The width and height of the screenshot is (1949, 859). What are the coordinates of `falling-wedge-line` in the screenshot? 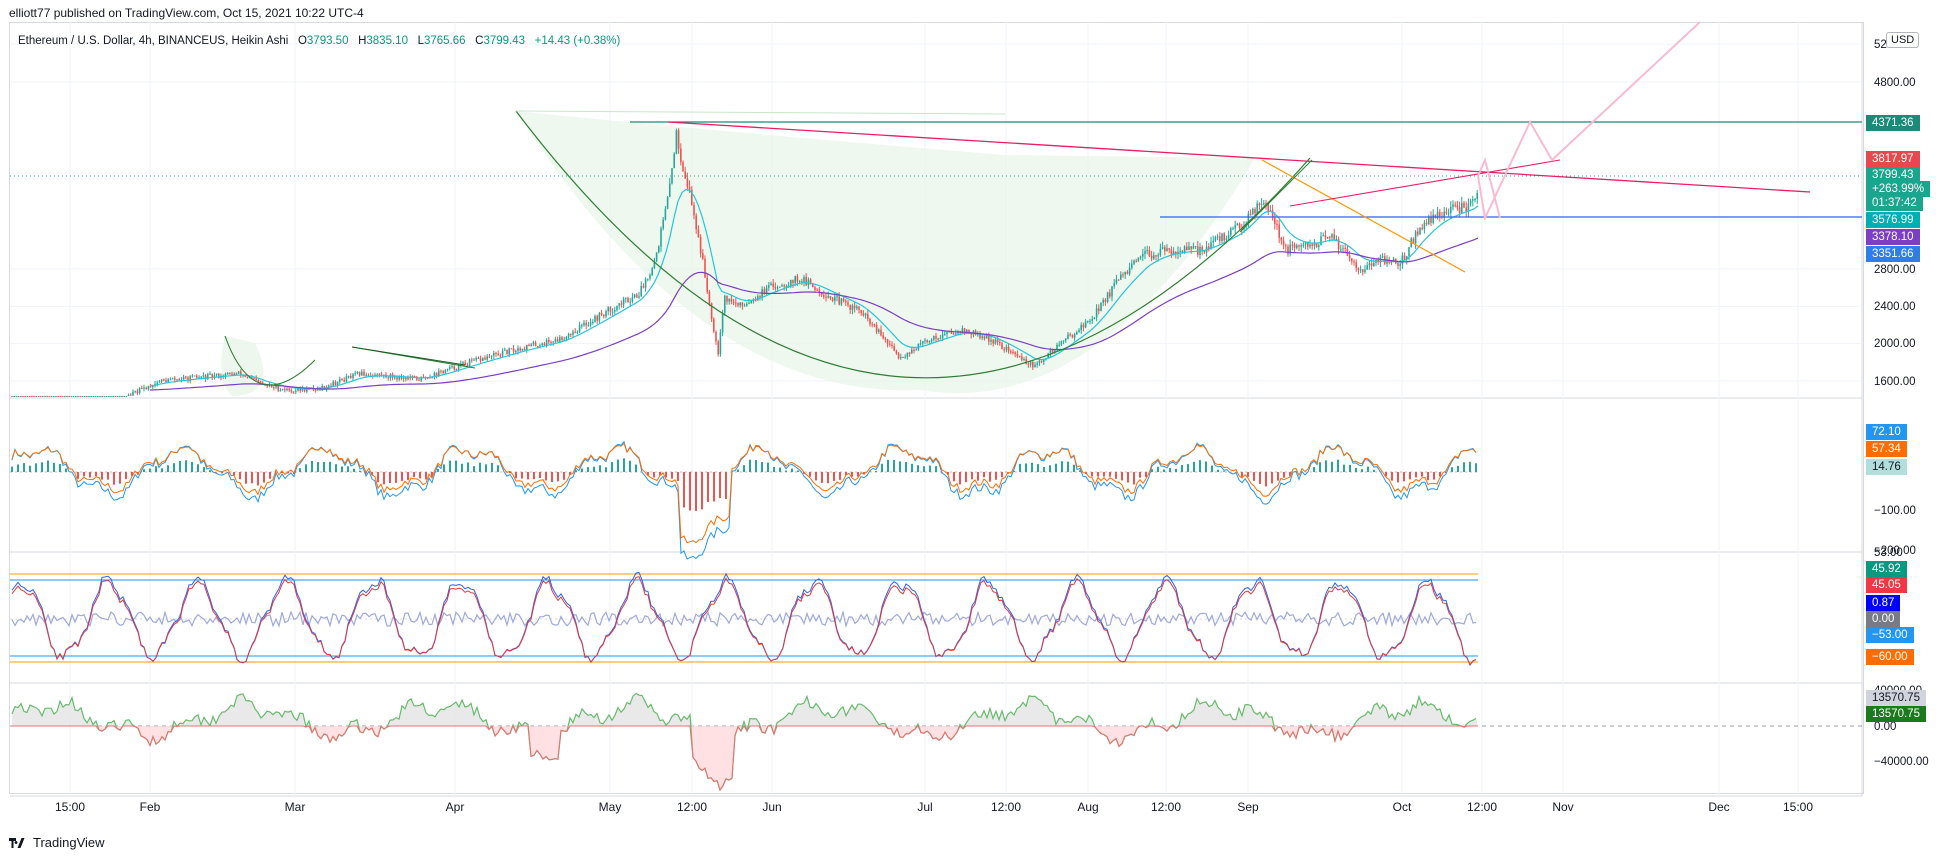 It's located at (1363, 216).